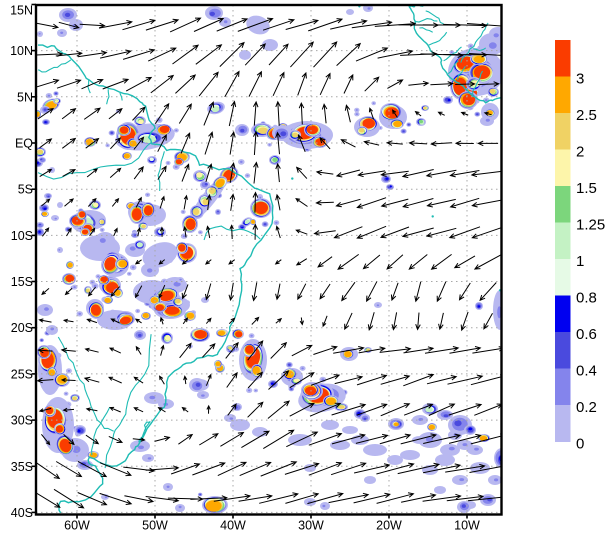 The height and width of the screenshot is (539, 606). I want to click on svg-text: 10S, so click(22, 236).